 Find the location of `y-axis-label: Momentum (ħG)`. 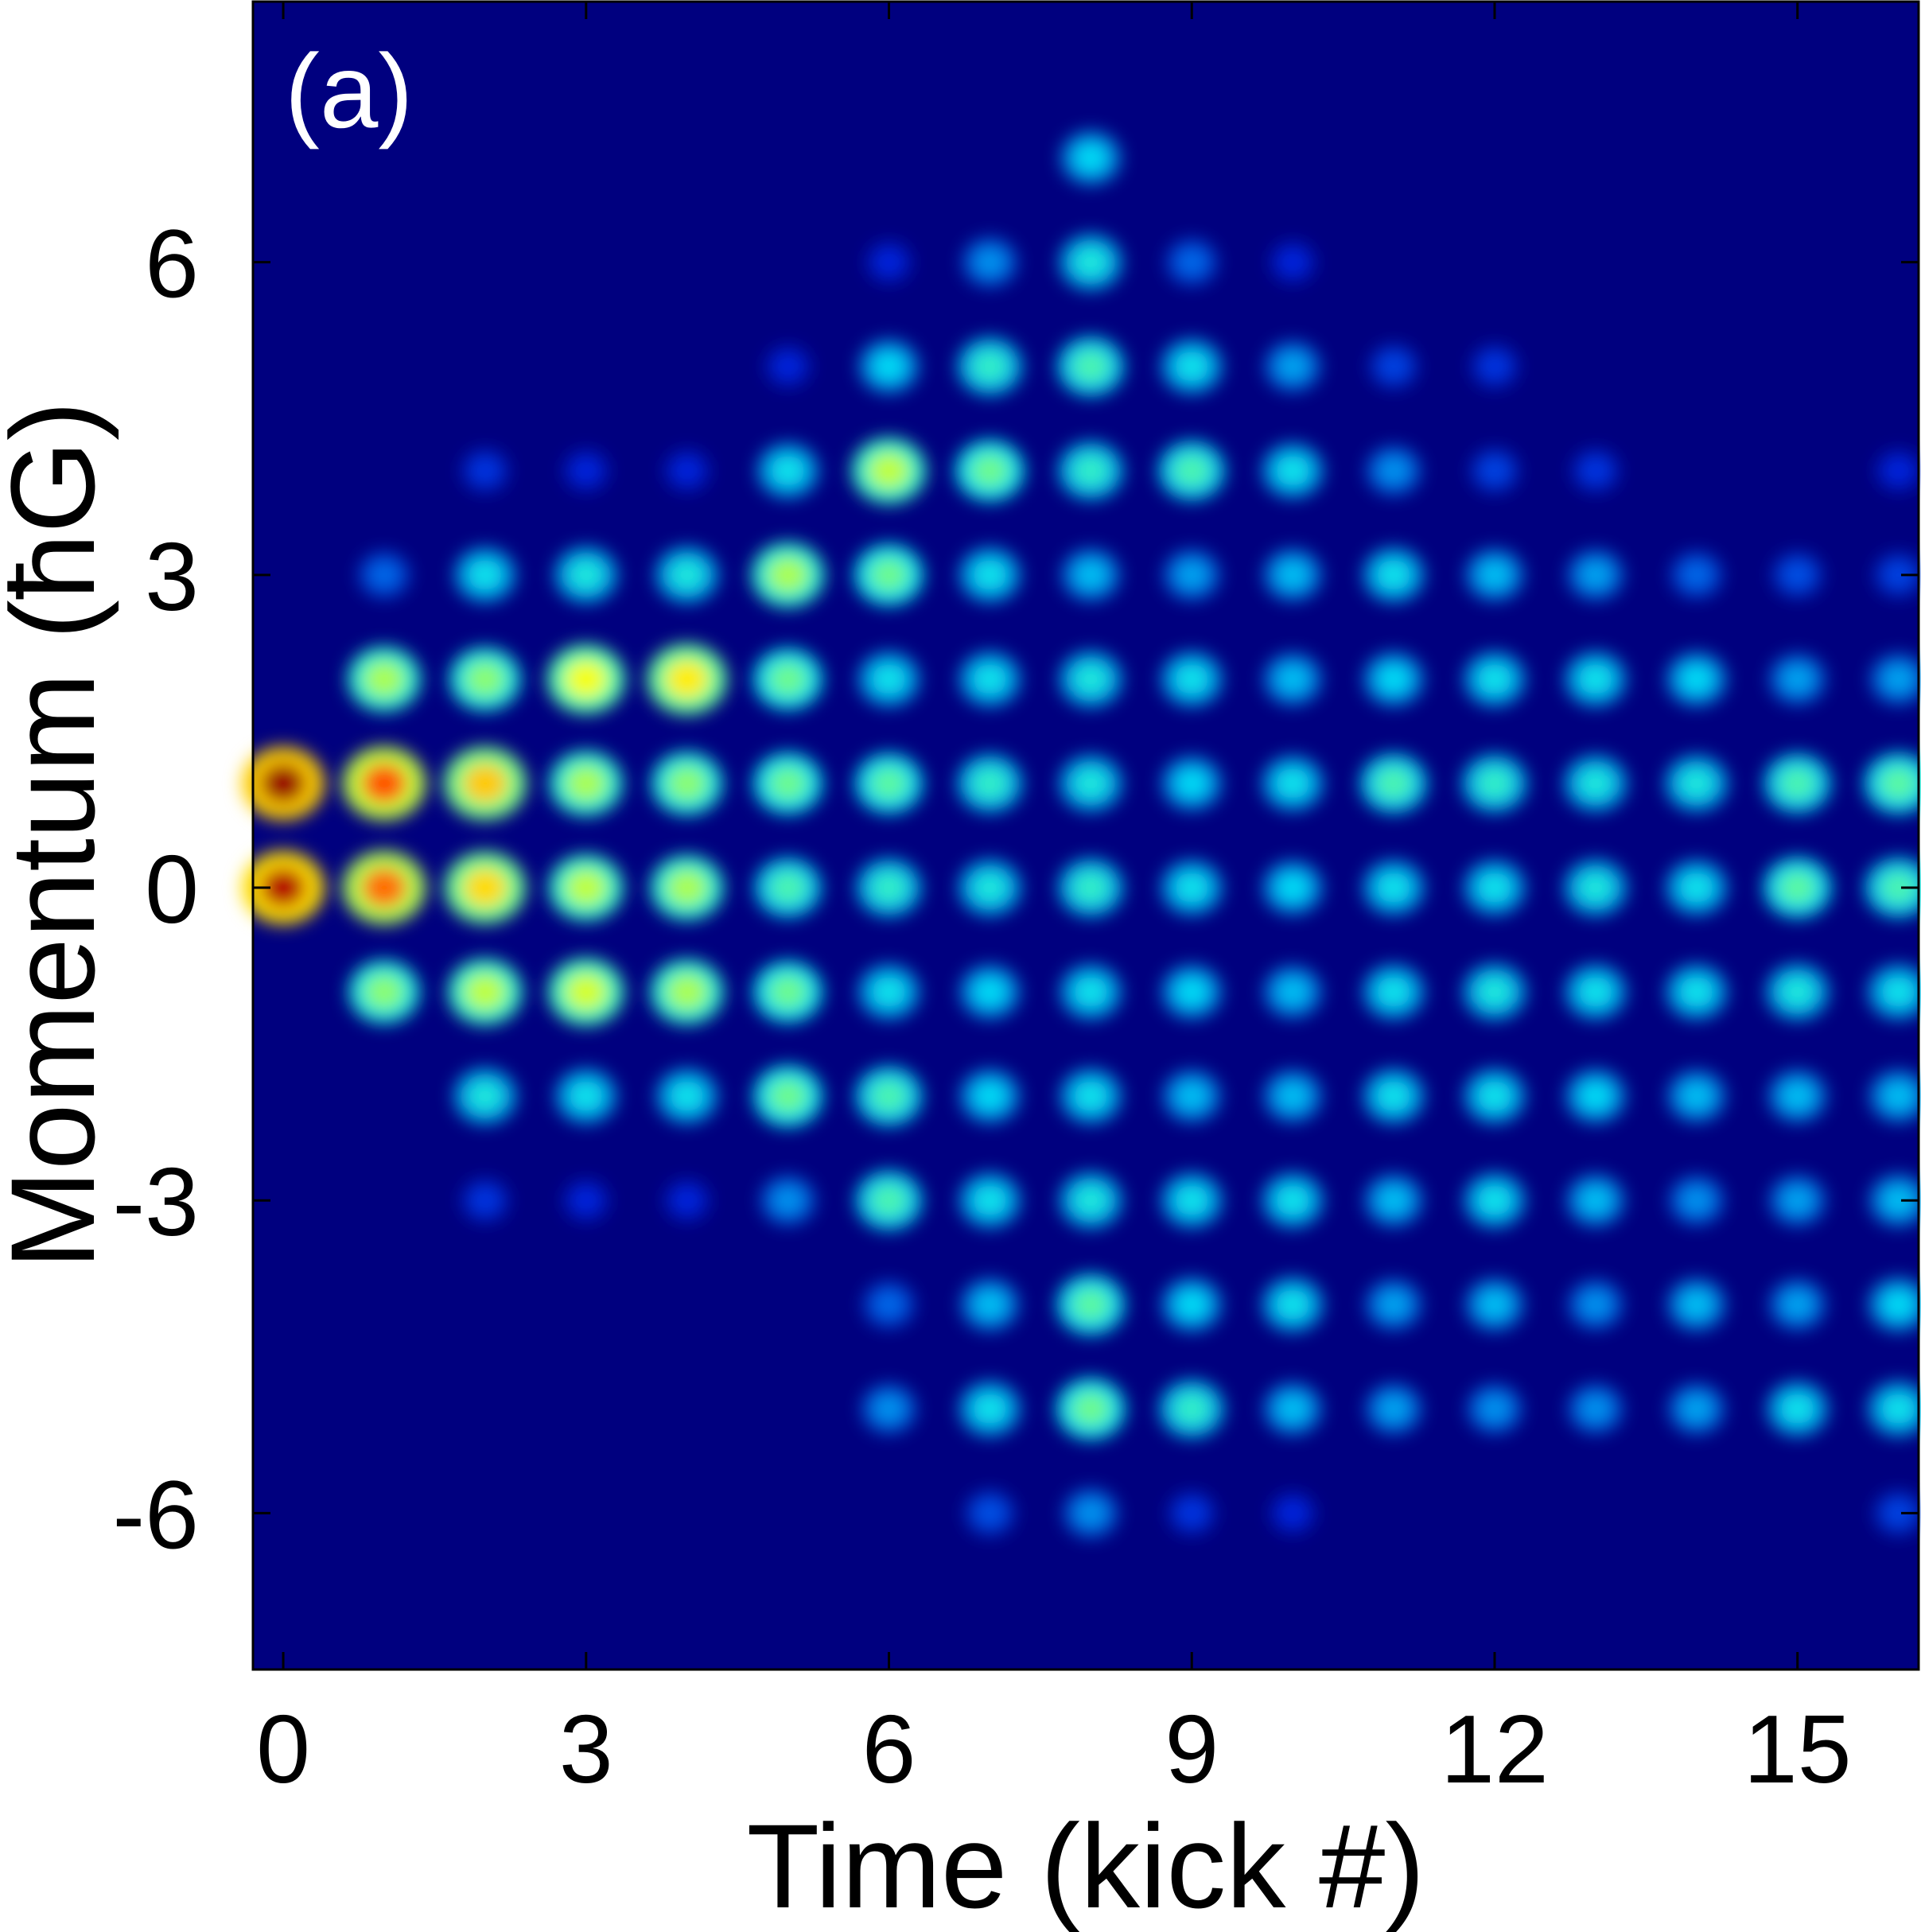

y-axis-label: Momentum (ħG) is located at coordinates (59, 835).